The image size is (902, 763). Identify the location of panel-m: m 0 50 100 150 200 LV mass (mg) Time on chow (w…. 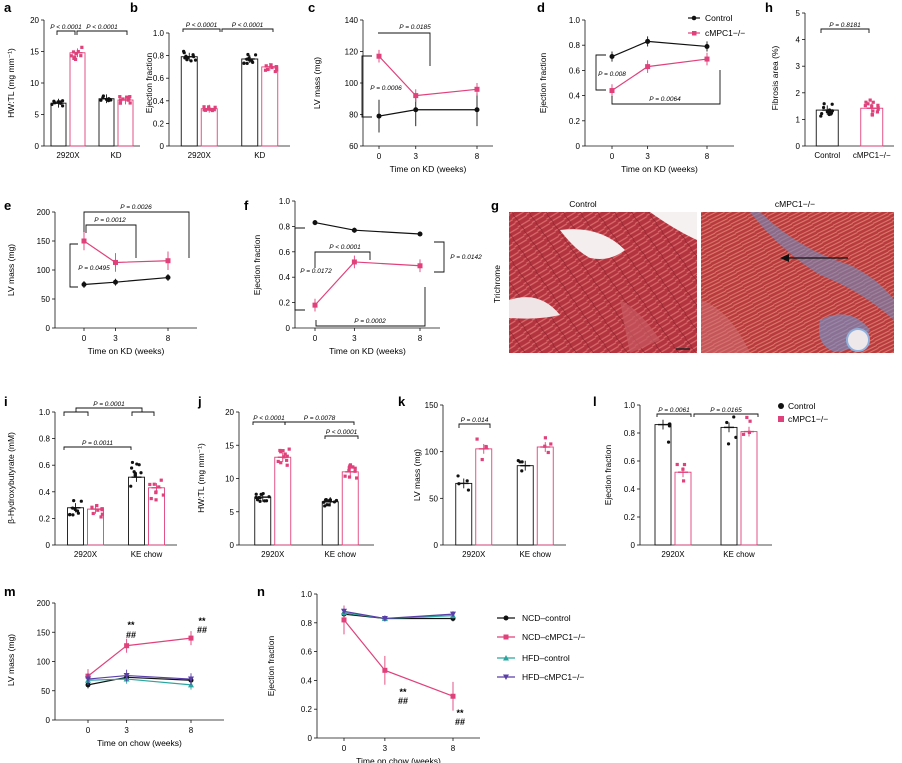
(114, 666).